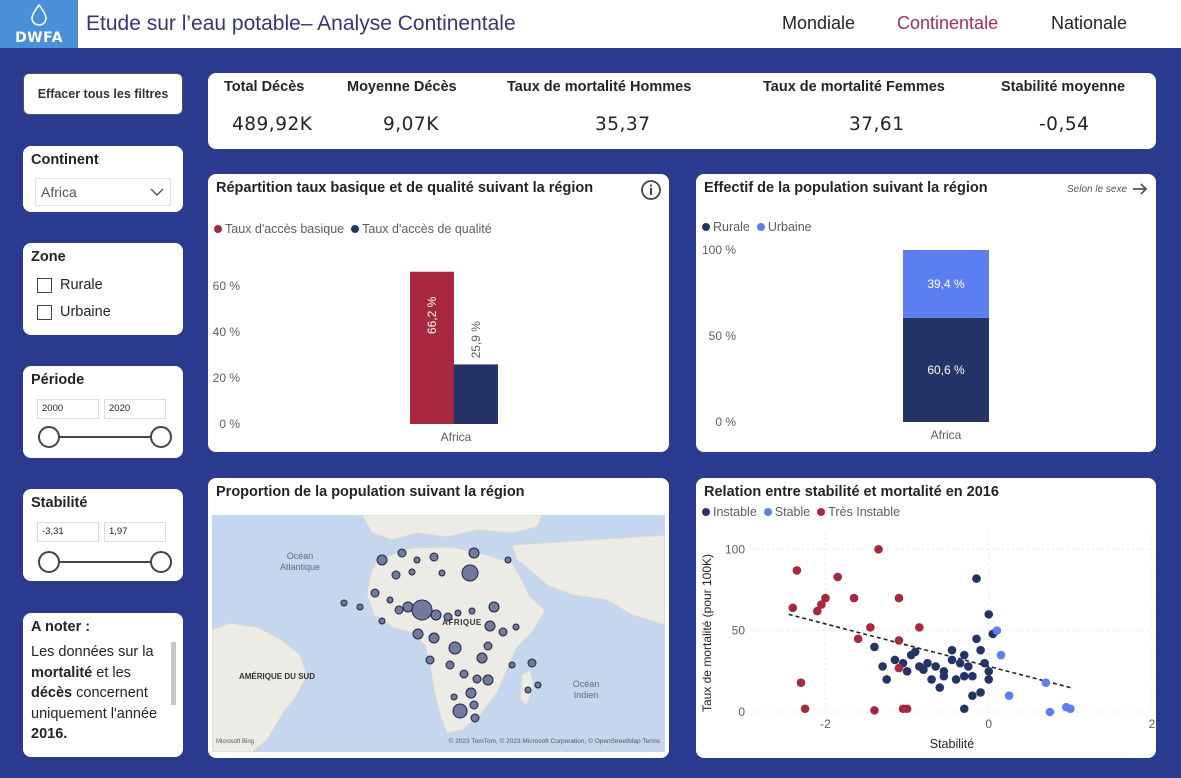 This screenshot has height=778, width=1181. What do you see at coordinates (59, 503) in the screenshot?
I see `slicer-title: Stabilité` at bounding box center [59, 503].